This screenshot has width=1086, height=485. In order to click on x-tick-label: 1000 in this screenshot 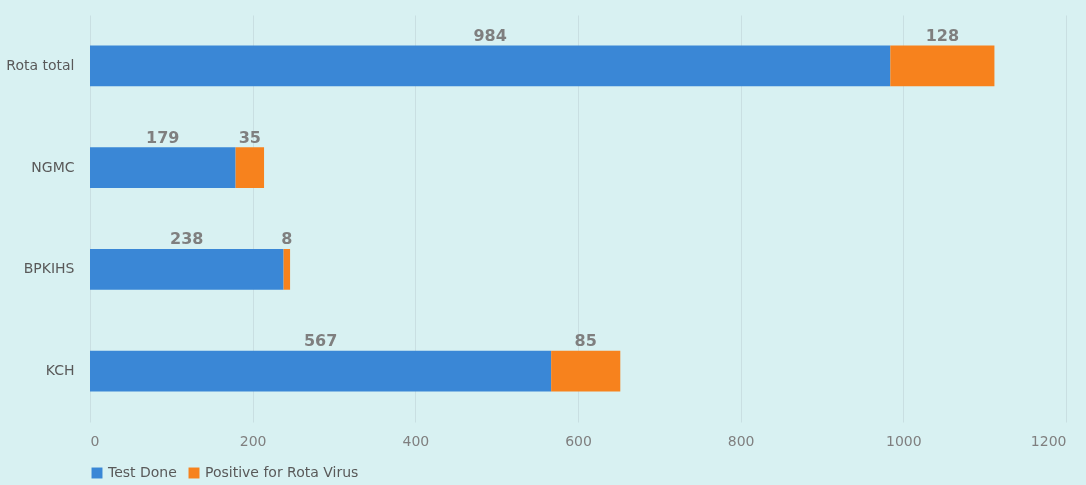, I will do `click(904, 440)`.